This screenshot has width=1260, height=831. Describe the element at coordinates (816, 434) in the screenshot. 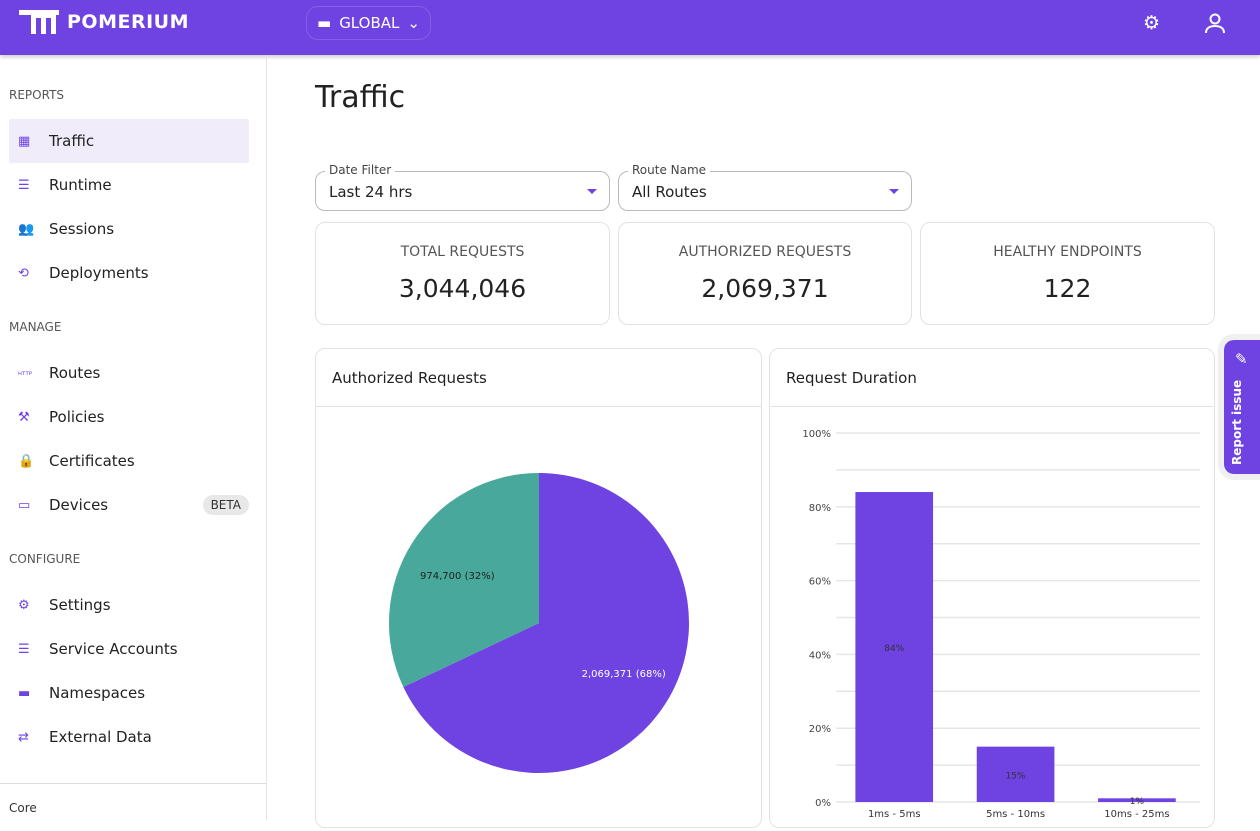

I see `y-tick-label: 100%` at that location.